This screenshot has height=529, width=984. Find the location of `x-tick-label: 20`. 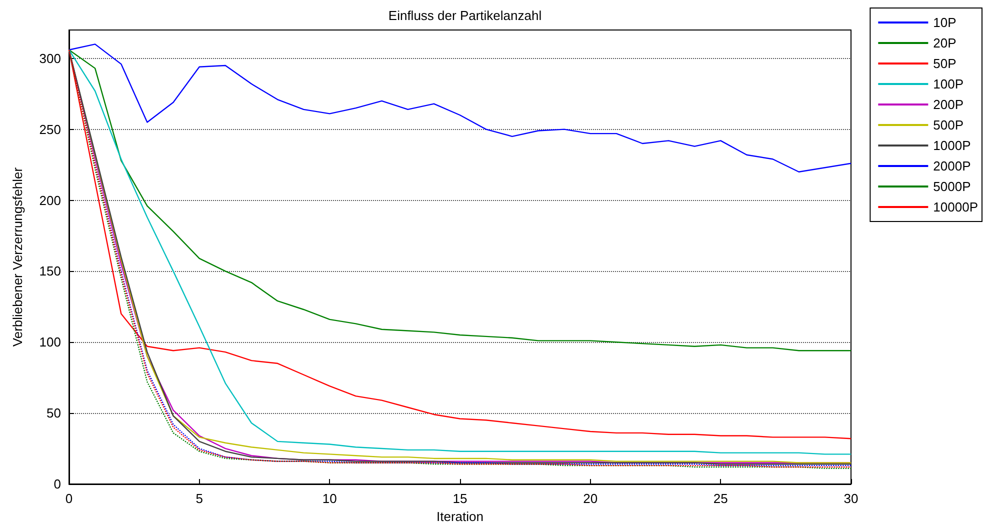

x-tick-label: 20 is located at coordinates (590, 498).